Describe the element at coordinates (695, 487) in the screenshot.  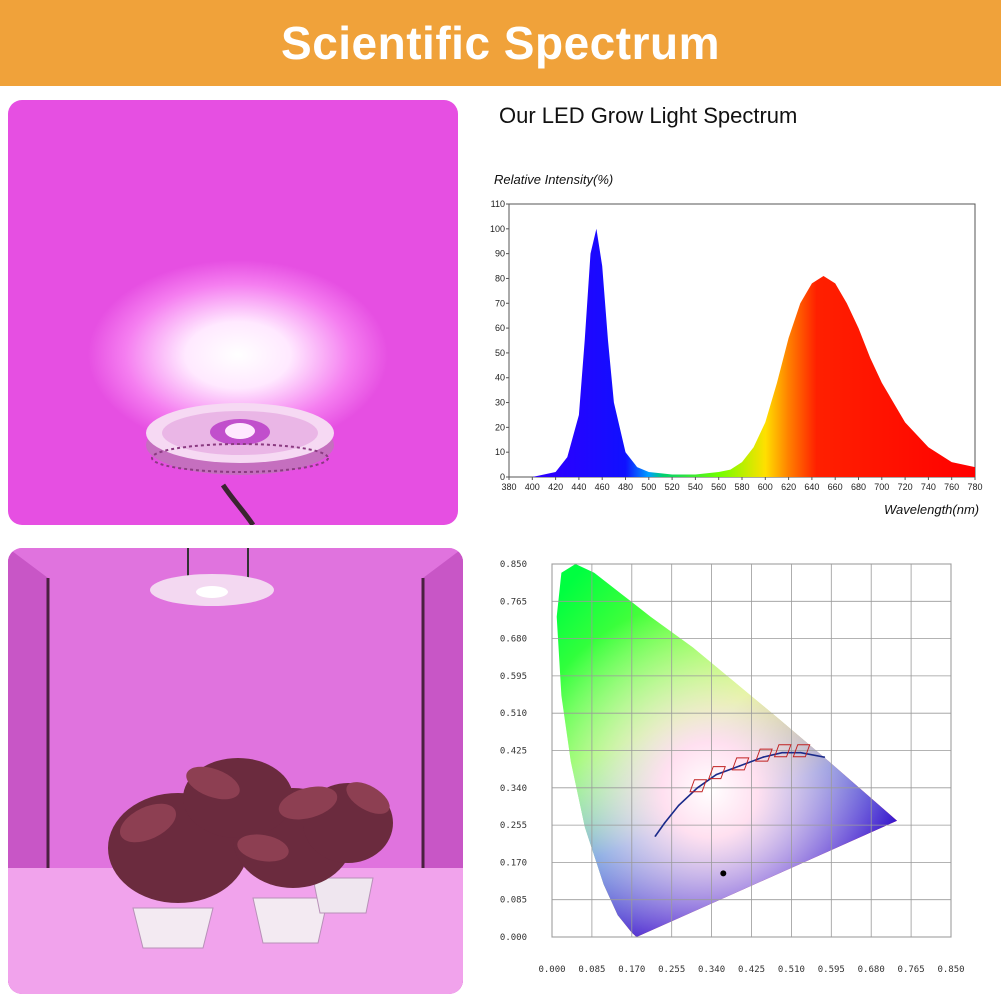
I see `spectrum-x-tick-label: 540` at that location.